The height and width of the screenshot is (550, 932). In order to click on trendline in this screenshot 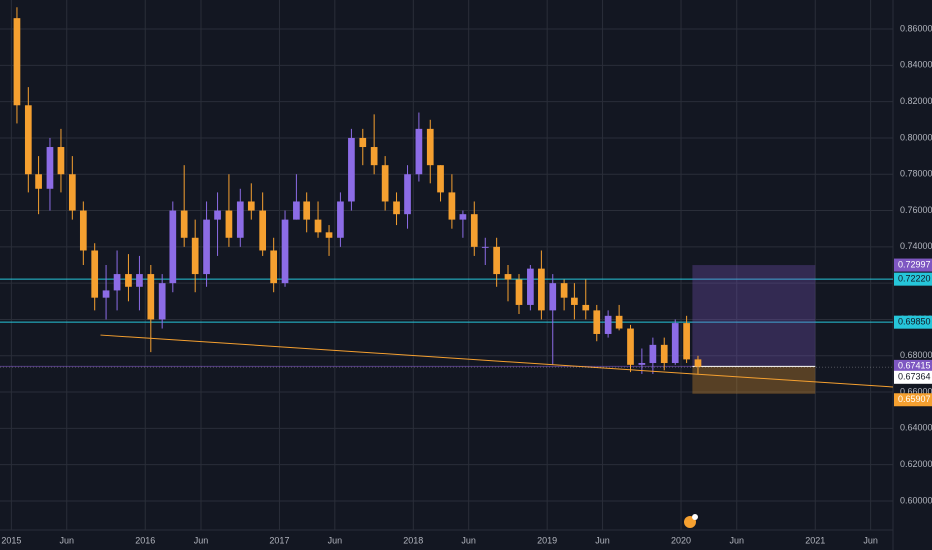, I will do `click(497, 361)`.